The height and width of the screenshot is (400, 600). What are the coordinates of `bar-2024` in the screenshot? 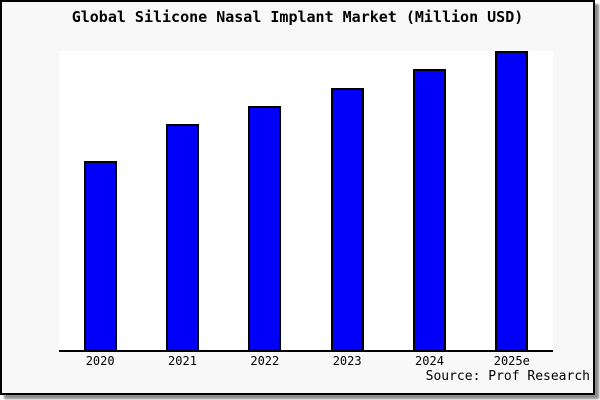 It's located at (429, 210).